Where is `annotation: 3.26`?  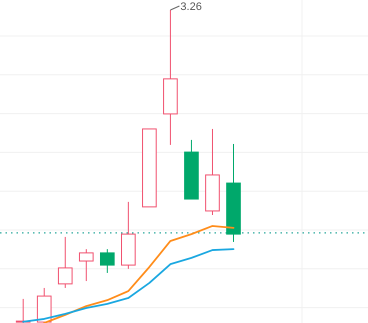
annotation: 3.26 is located at coordinates (191, 7).